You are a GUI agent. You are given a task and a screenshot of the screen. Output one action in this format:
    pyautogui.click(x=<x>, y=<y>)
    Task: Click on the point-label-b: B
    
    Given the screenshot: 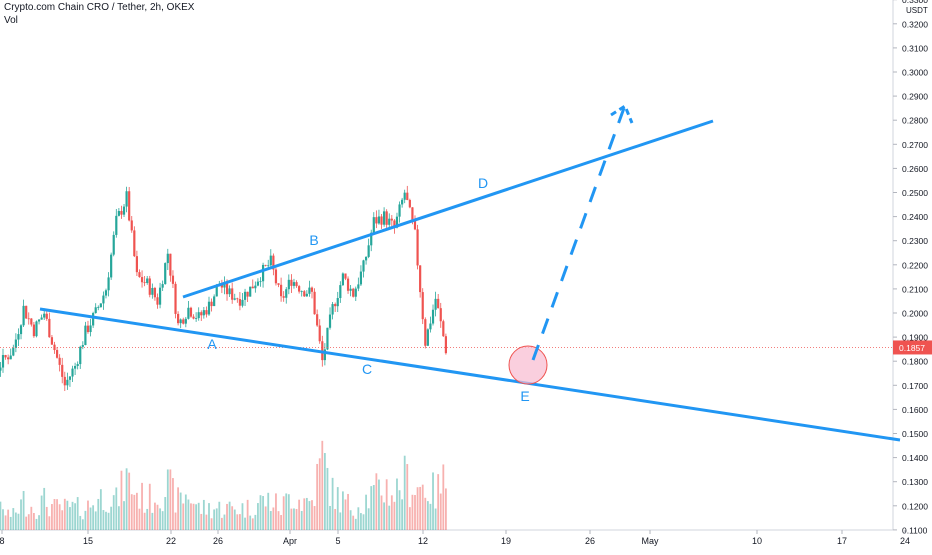 What is the action you would take?
    pyautogui.click(x=313, y=240)
    